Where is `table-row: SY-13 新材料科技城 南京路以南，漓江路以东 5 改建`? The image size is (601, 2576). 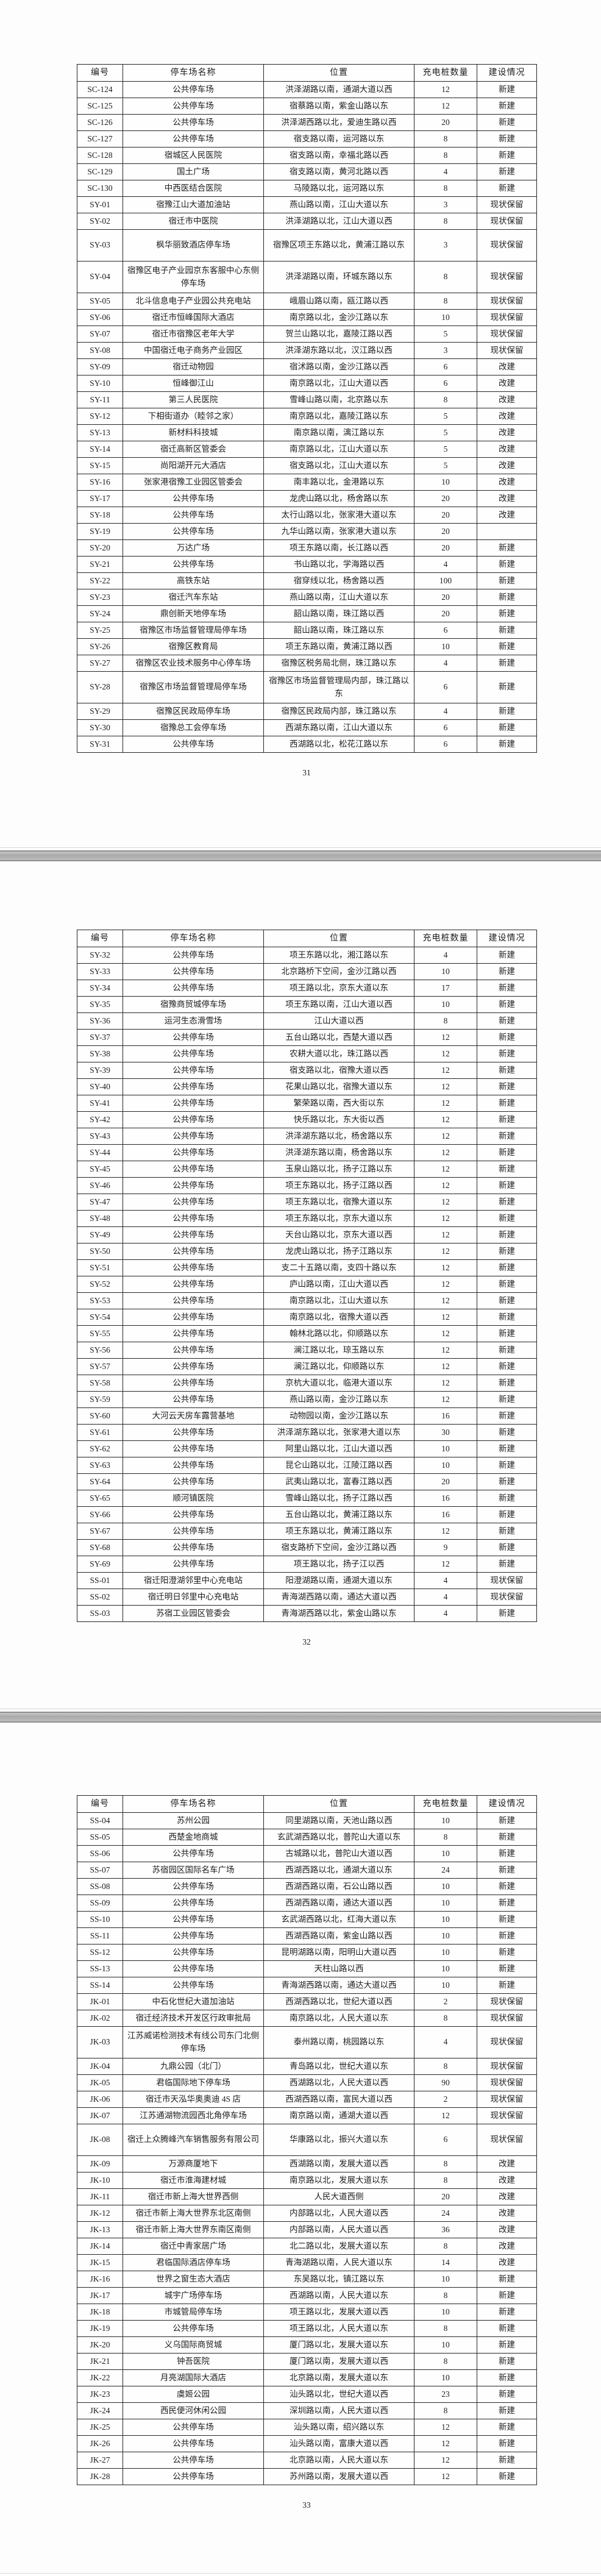
table-row: SY-13 新材料科技城 南京路以南，漓江路以东 5 改建 is located at coordinates (307, 432).